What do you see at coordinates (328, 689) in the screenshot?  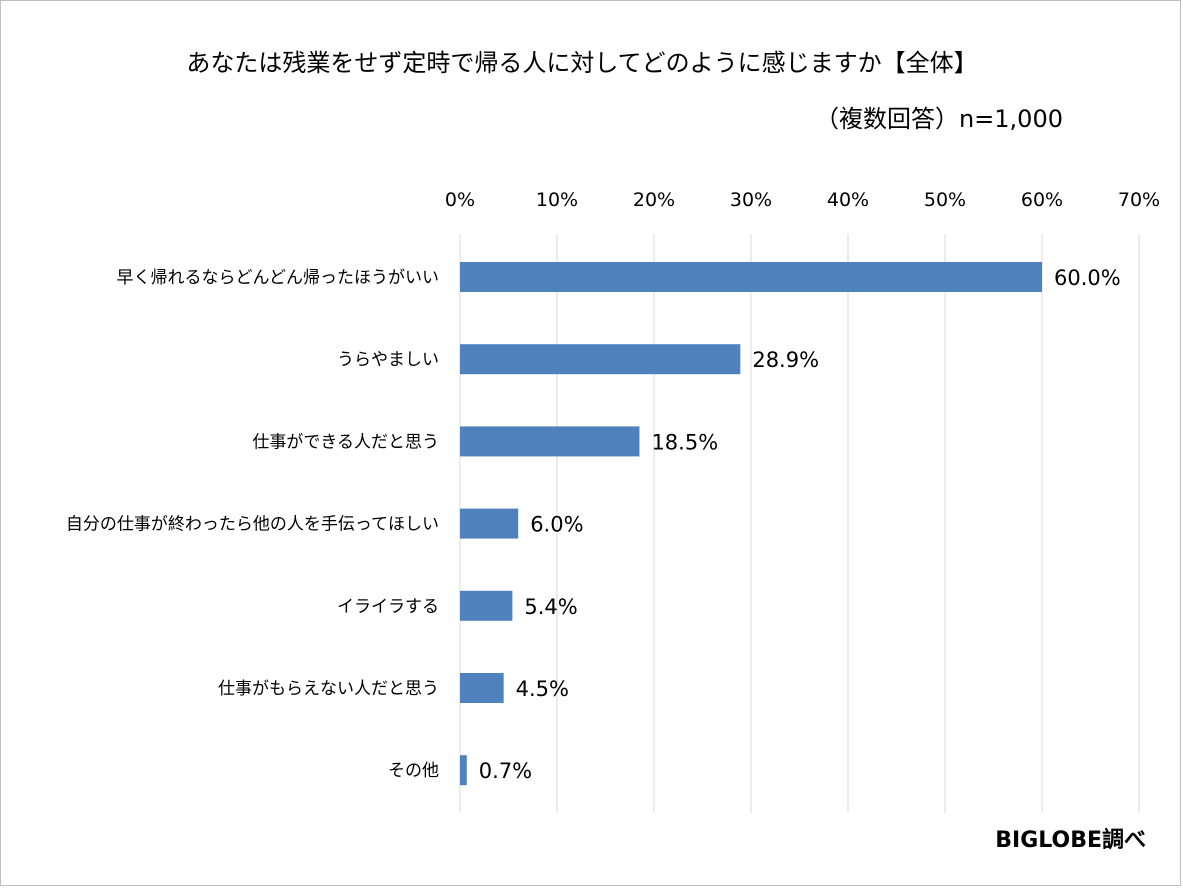 I see `category-label: 仕事がもらえない人だと思う` at bounding box center [328, 689].